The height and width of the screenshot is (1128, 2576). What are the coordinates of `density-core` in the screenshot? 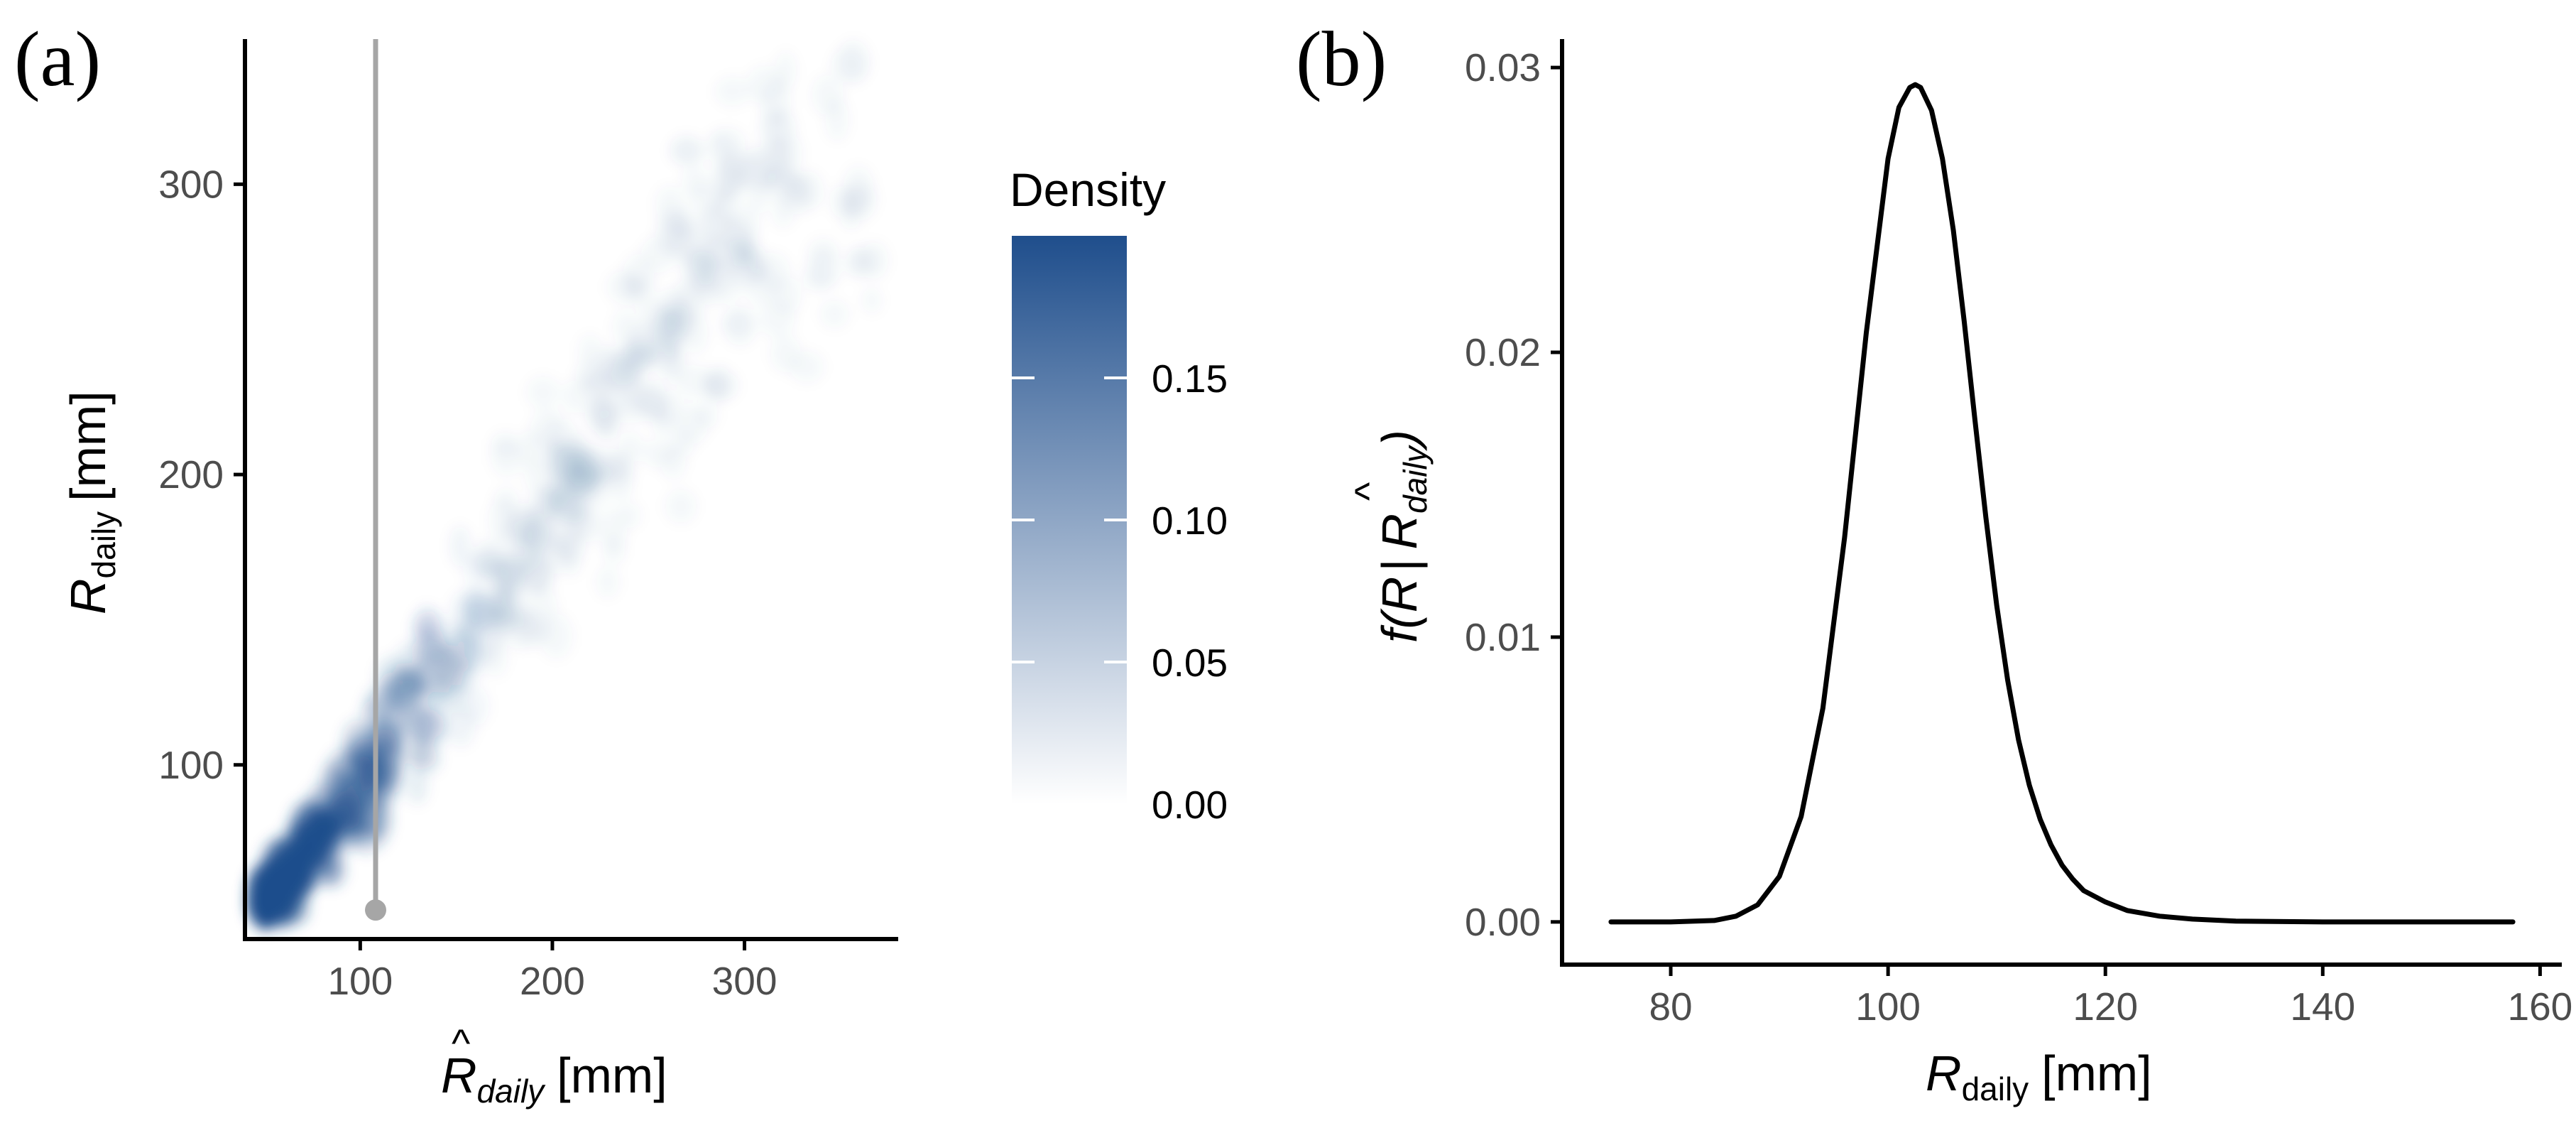 It's located at (346, 807).